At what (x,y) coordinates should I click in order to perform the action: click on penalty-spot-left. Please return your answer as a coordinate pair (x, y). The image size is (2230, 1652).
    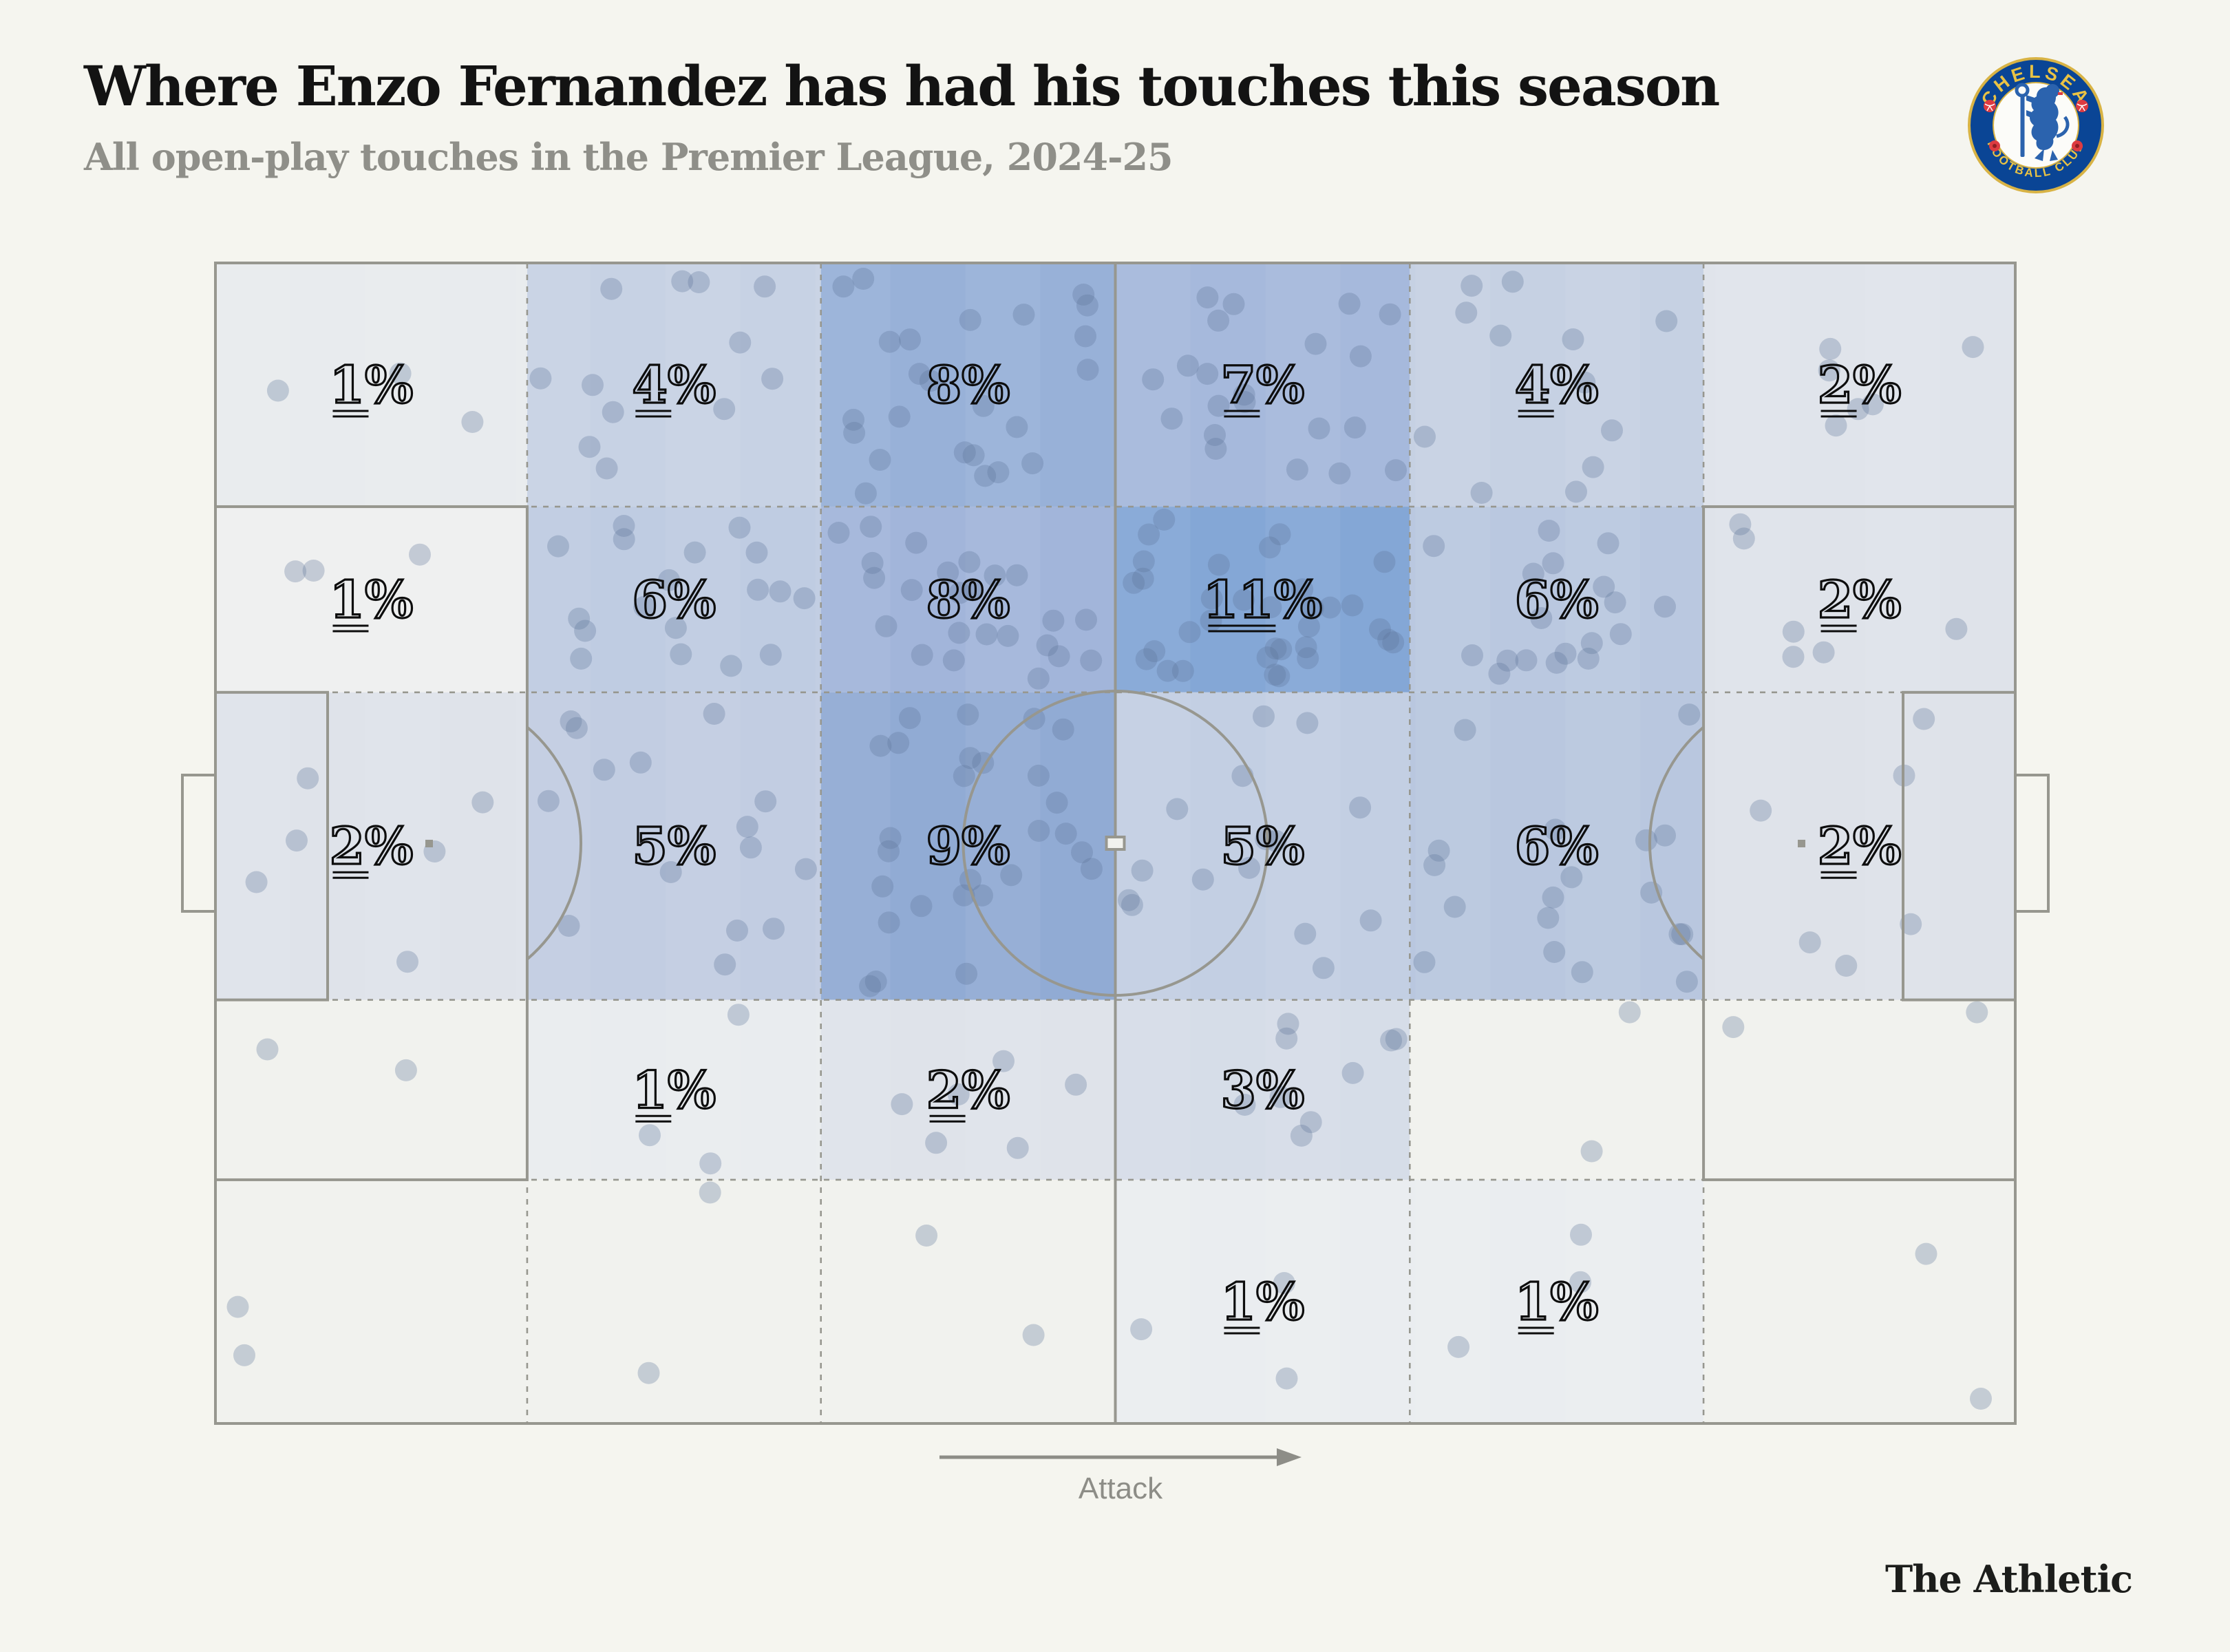
    Looking at the image, I should click on (429, 843).